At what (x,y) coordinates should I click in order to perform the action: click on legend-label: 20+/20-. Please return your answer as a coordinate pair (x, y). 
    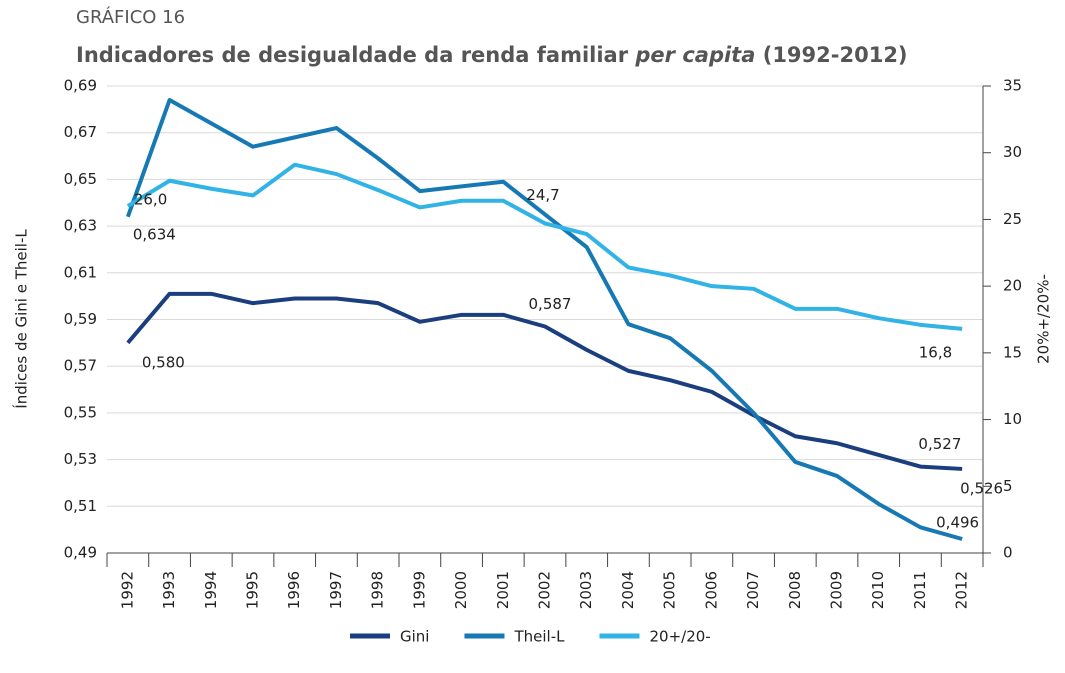
    Looking at the image, I should click on (679, 637).